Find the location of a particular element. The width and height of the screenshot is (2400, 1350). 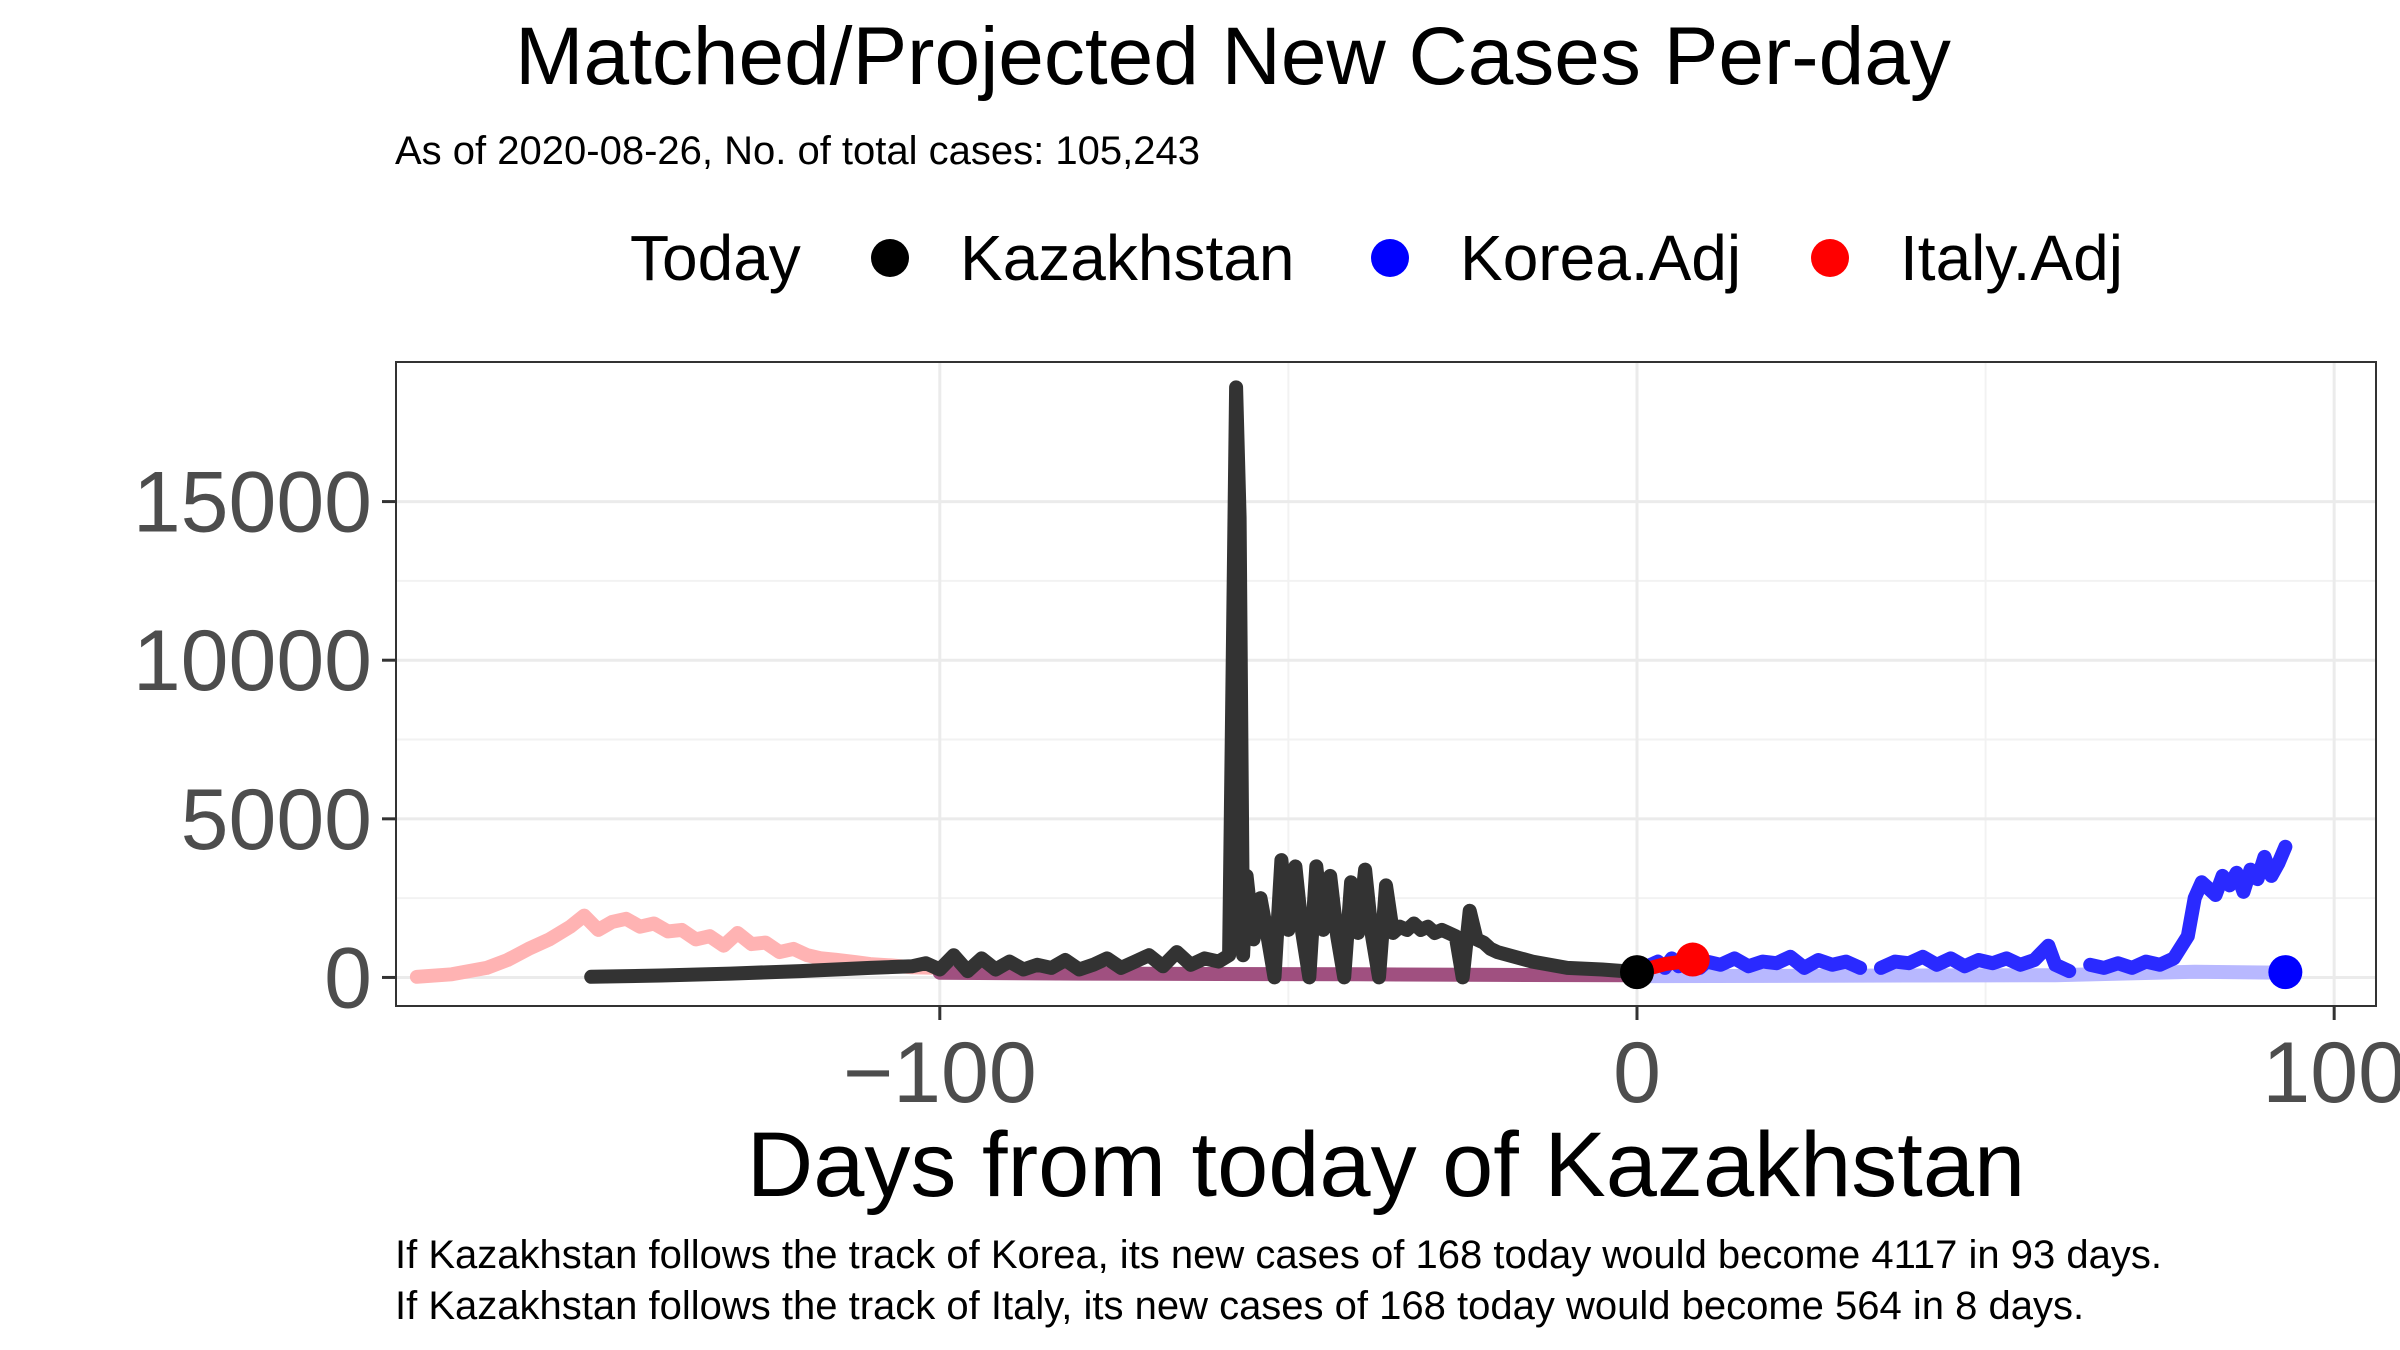

x-tick-label: 0 is located at coordinates (1637, 1073).